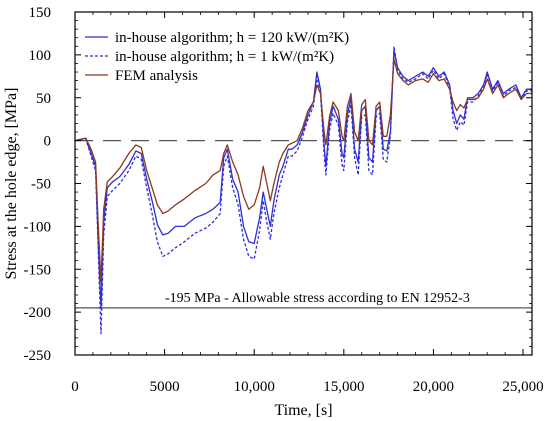 This screenshot has width=550, height=421. I want to click on x-tick-label: 5000, so click(165, 387).